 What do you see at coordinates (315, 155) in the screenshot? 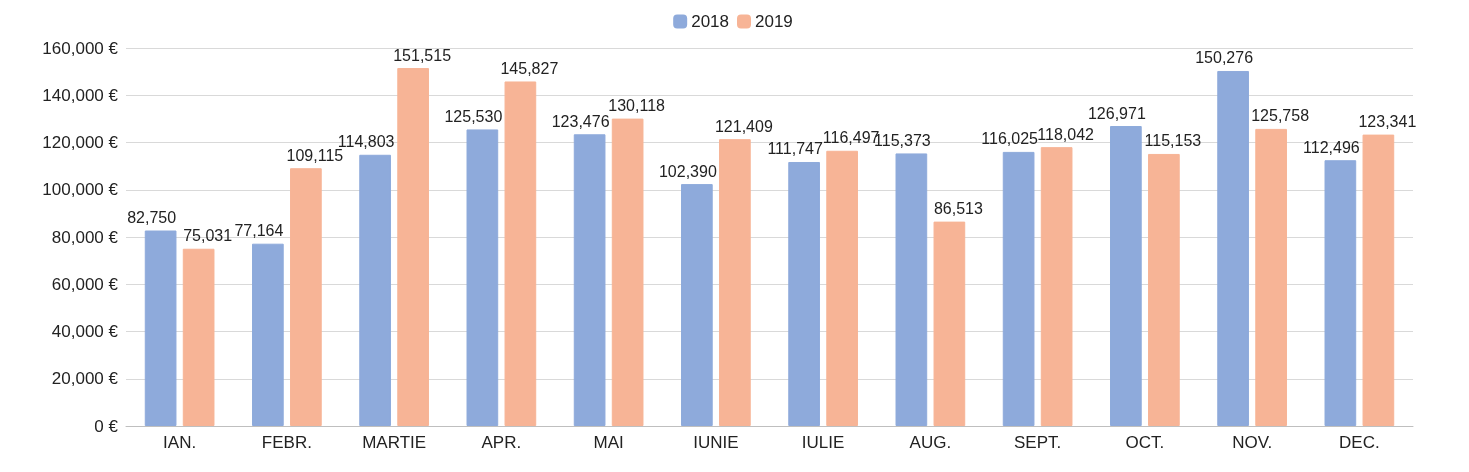
I see `data-label: 109,115` at bounding box center [315, 155].